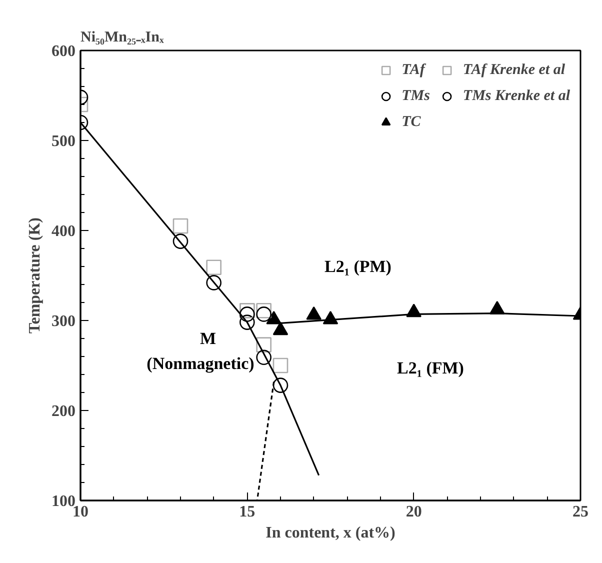  Describe the element at coordinates (516, 96) in the screenshot. I see `legend-label: TMs Krenke et al` at that location.